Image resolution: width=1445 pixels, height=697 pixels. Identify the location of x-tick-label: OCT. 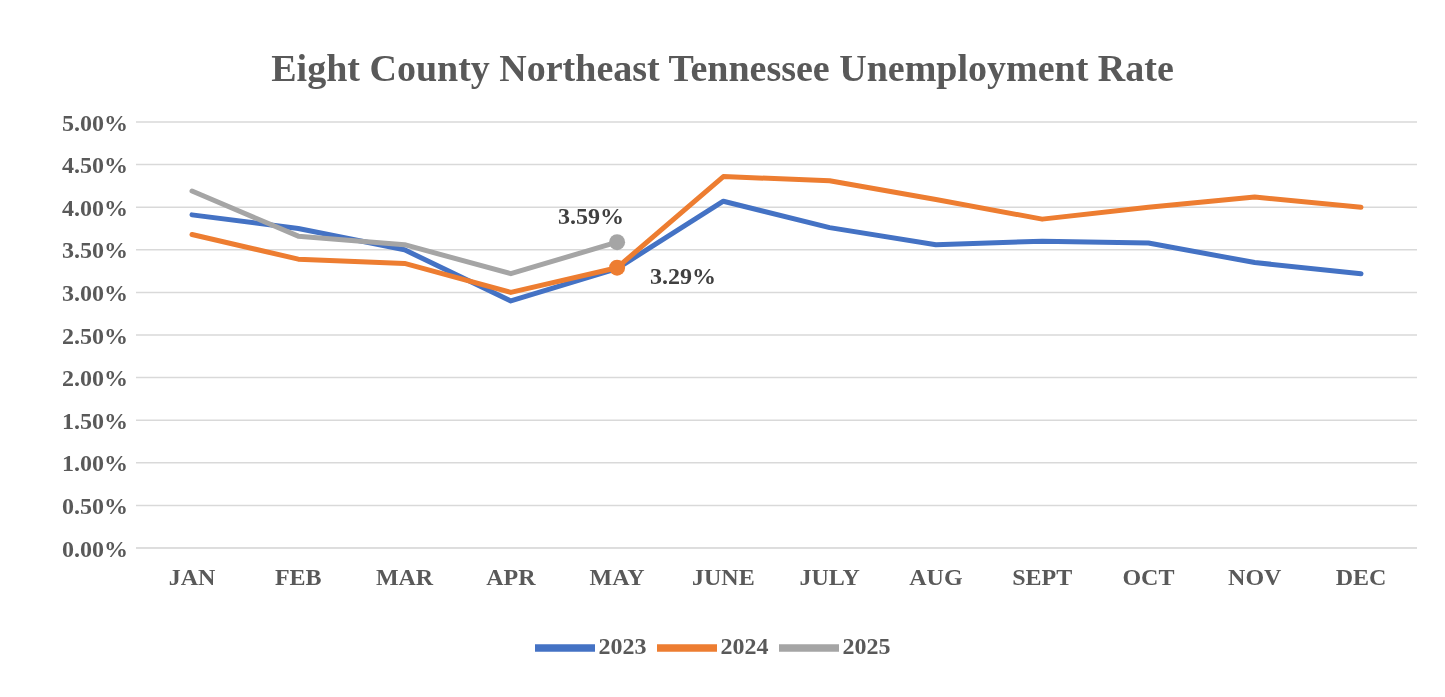
(1148, 577).